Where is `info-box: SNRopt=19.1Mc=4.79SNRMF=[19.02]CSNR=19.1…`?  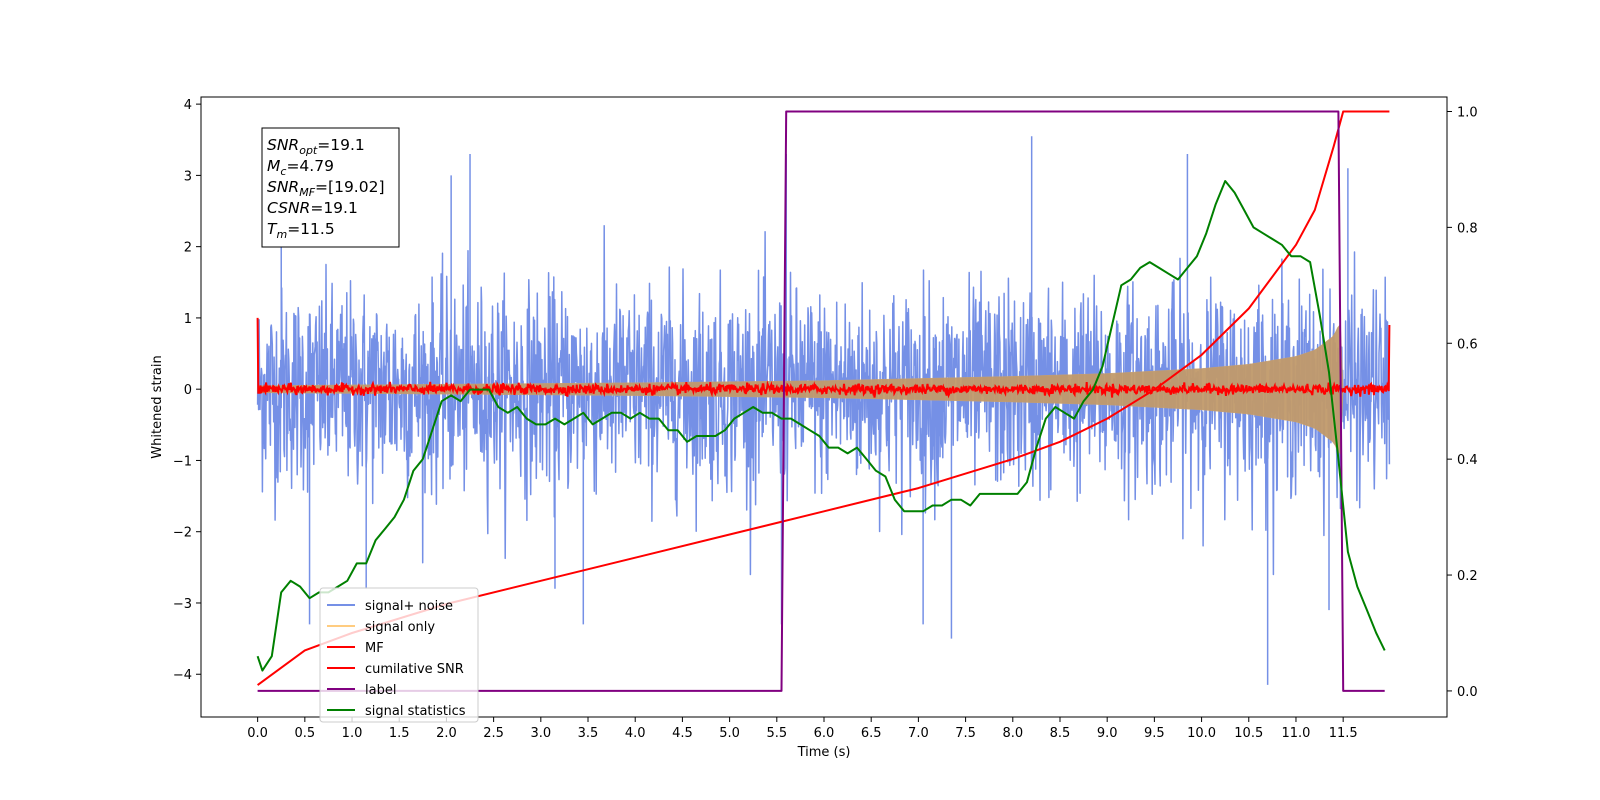 info-box: SNRopt=19.1Mc=4.79SNRMF=[19.02]CSNR=19.1… is located at coordinates (330, 187).